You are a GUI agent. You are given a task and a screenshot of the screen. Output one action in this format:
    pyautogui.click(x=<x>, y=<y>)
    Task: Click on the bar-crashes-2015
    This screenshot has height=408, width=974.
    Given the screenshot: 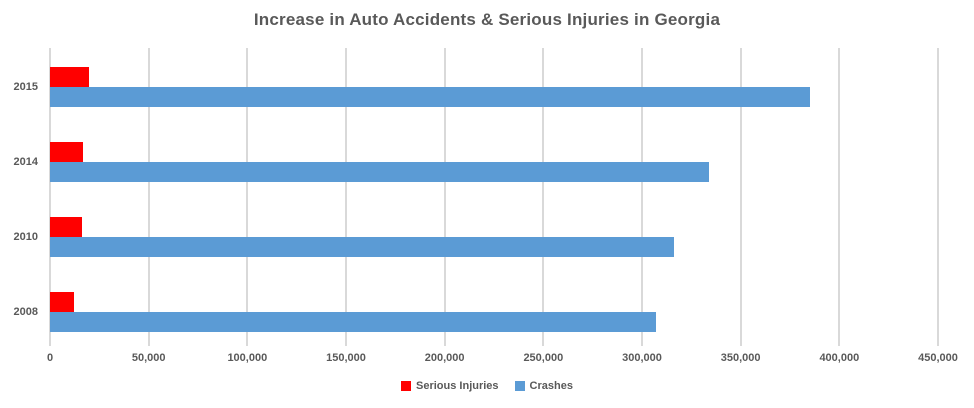 What is the action you would take?
    pyautogui.click(x=430, y=97)
    